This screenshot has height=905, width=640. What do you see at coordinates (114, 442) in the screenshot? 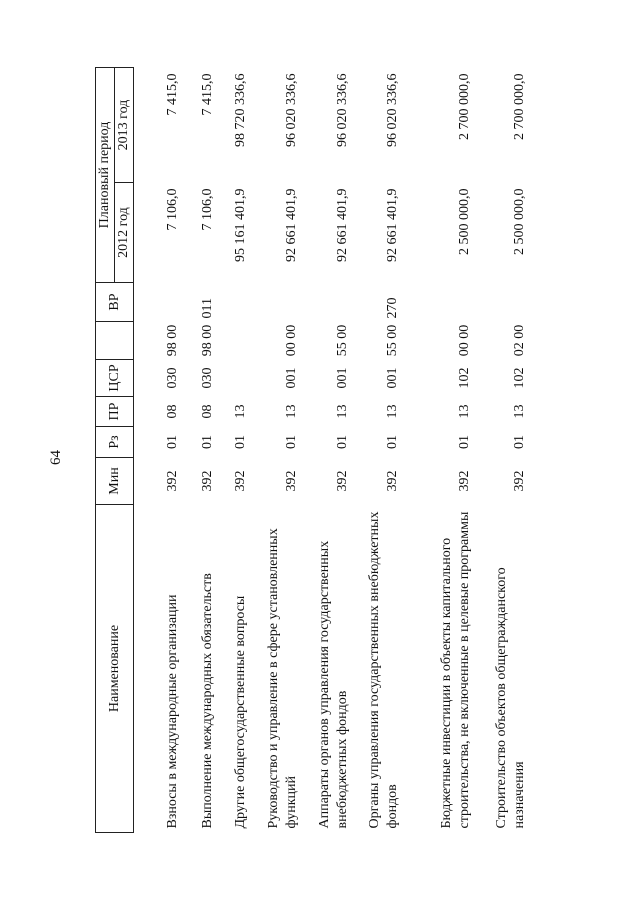
I see `header-rz: Рз` at bounding box center [114, 442].